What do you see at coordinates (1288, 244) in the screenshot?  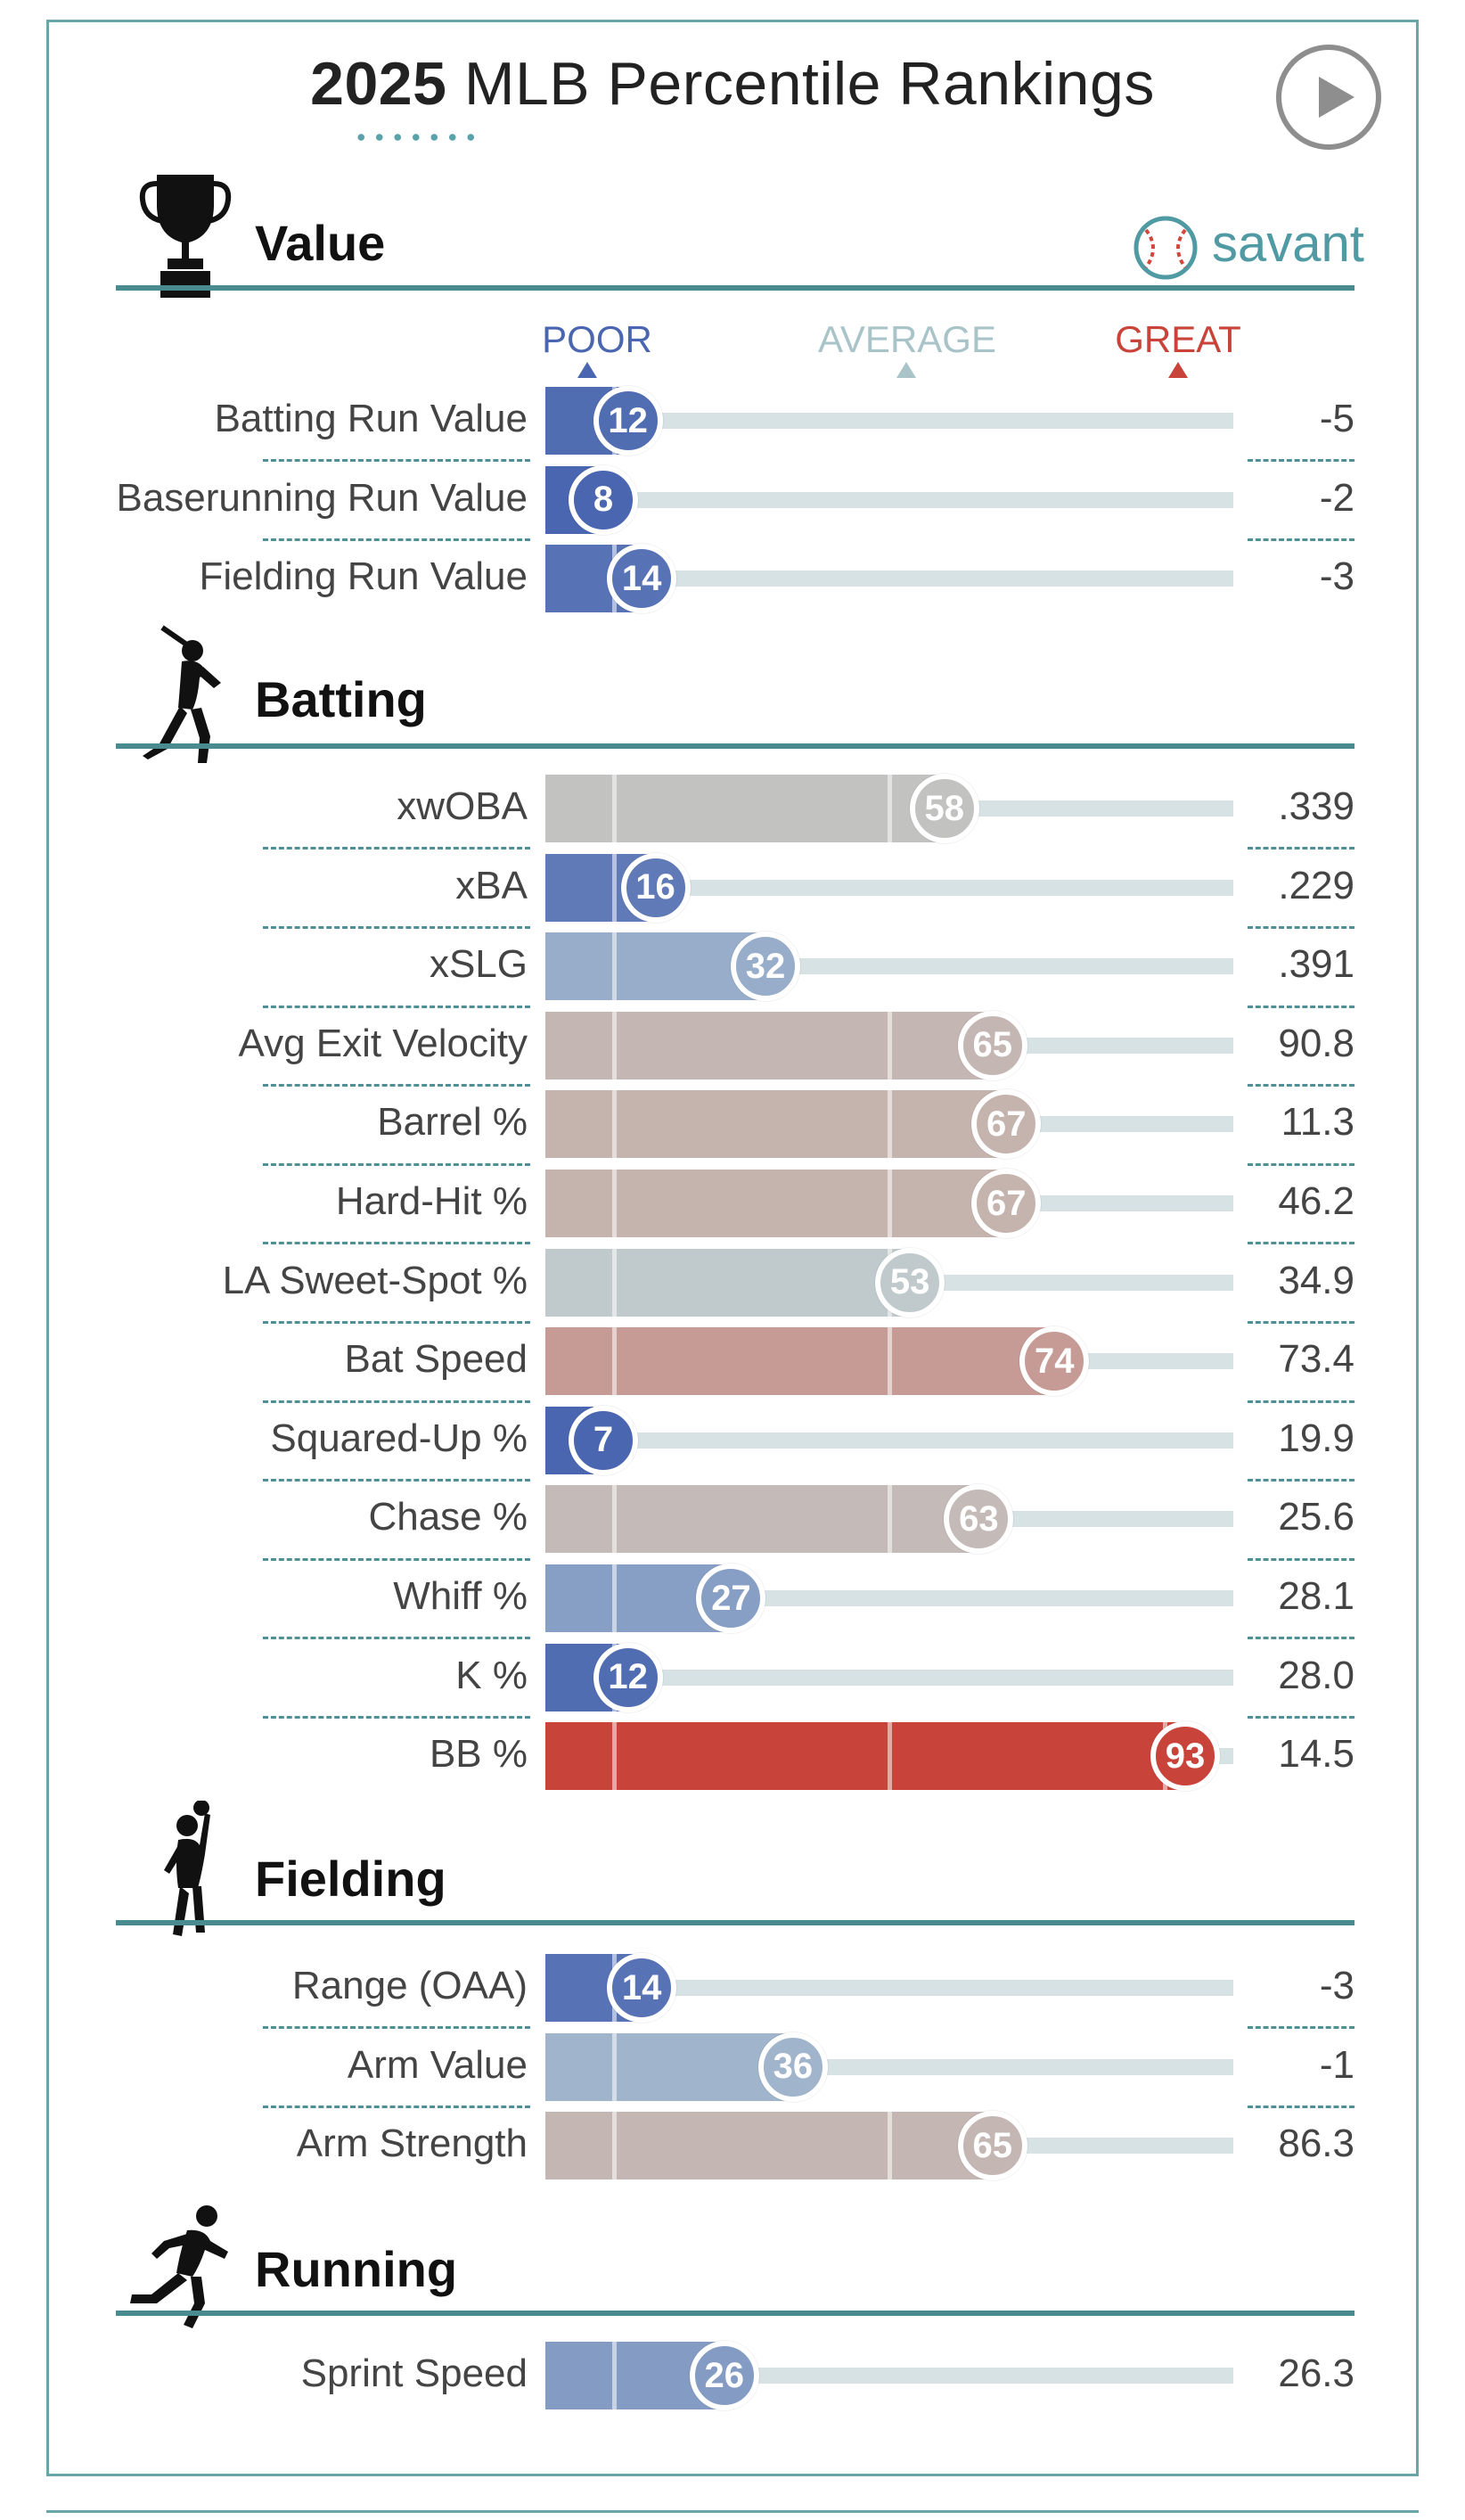 I see `savant-brand: savant` at bounding box center [1288, 244].